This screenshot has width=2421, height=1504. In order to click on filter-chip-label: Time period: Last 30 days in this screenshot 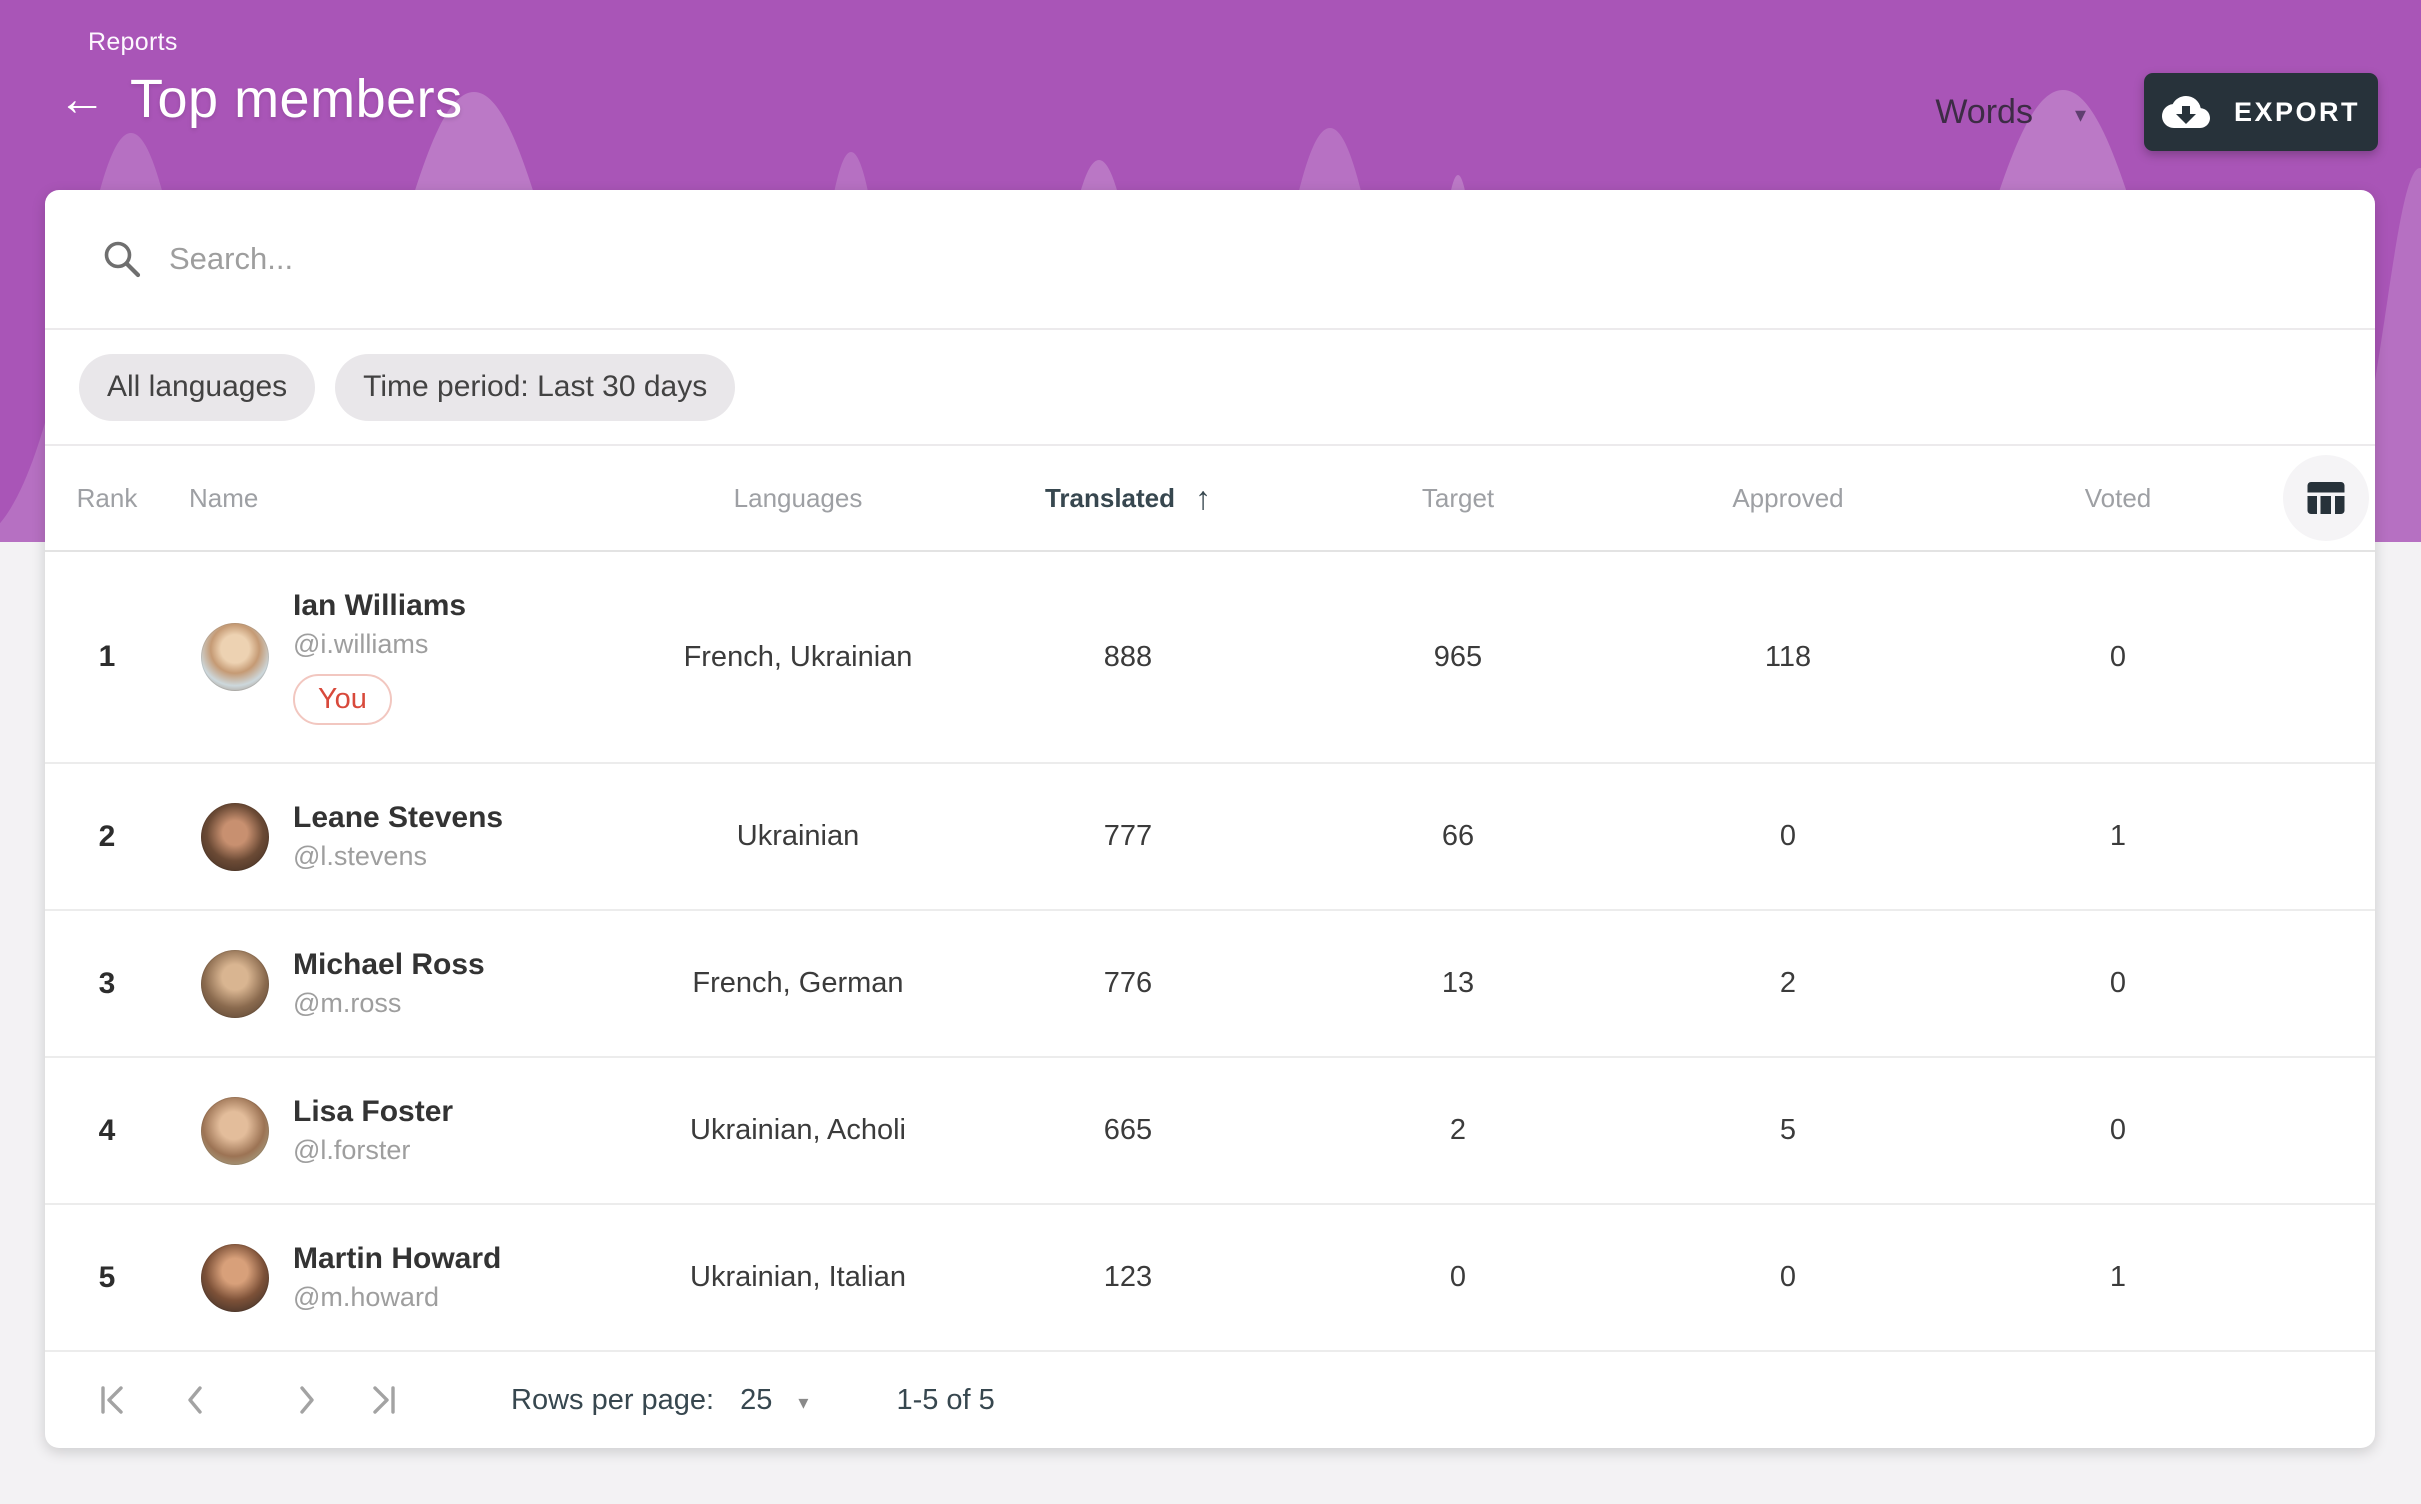, I will do `click(535, 386)`.